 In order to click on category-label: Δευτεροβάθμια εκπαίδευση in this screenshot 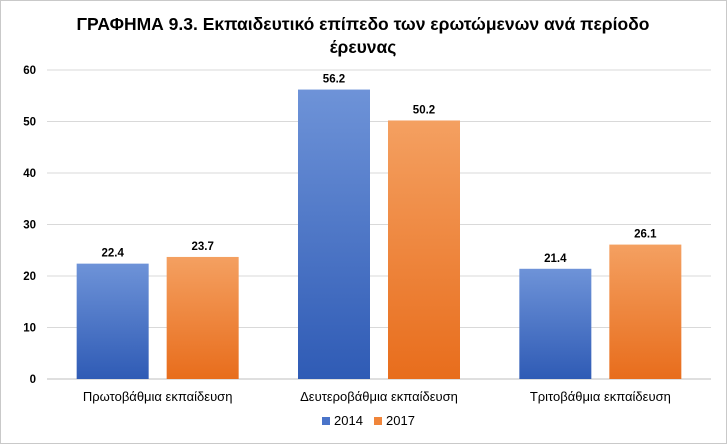, I will do `click(379, 396)`.